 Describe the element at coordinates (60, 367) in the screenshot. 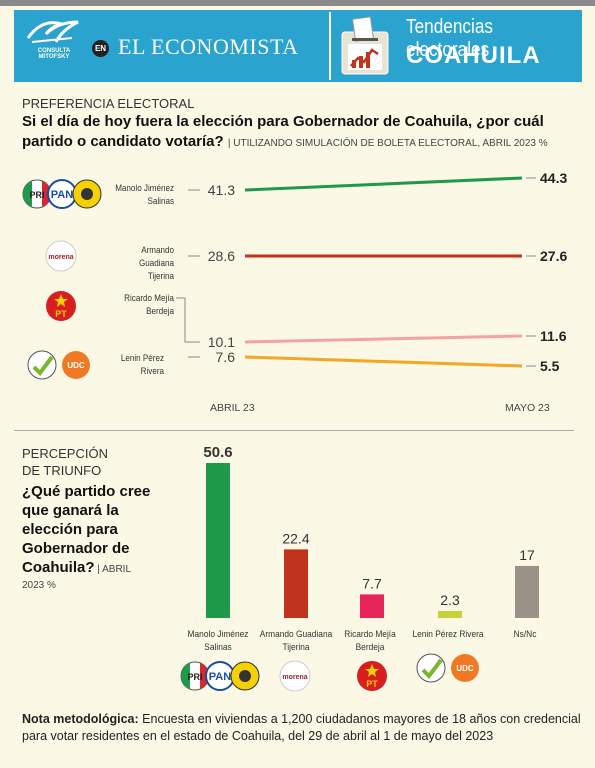

I see `prd-udc-logos: UDC` at that location.